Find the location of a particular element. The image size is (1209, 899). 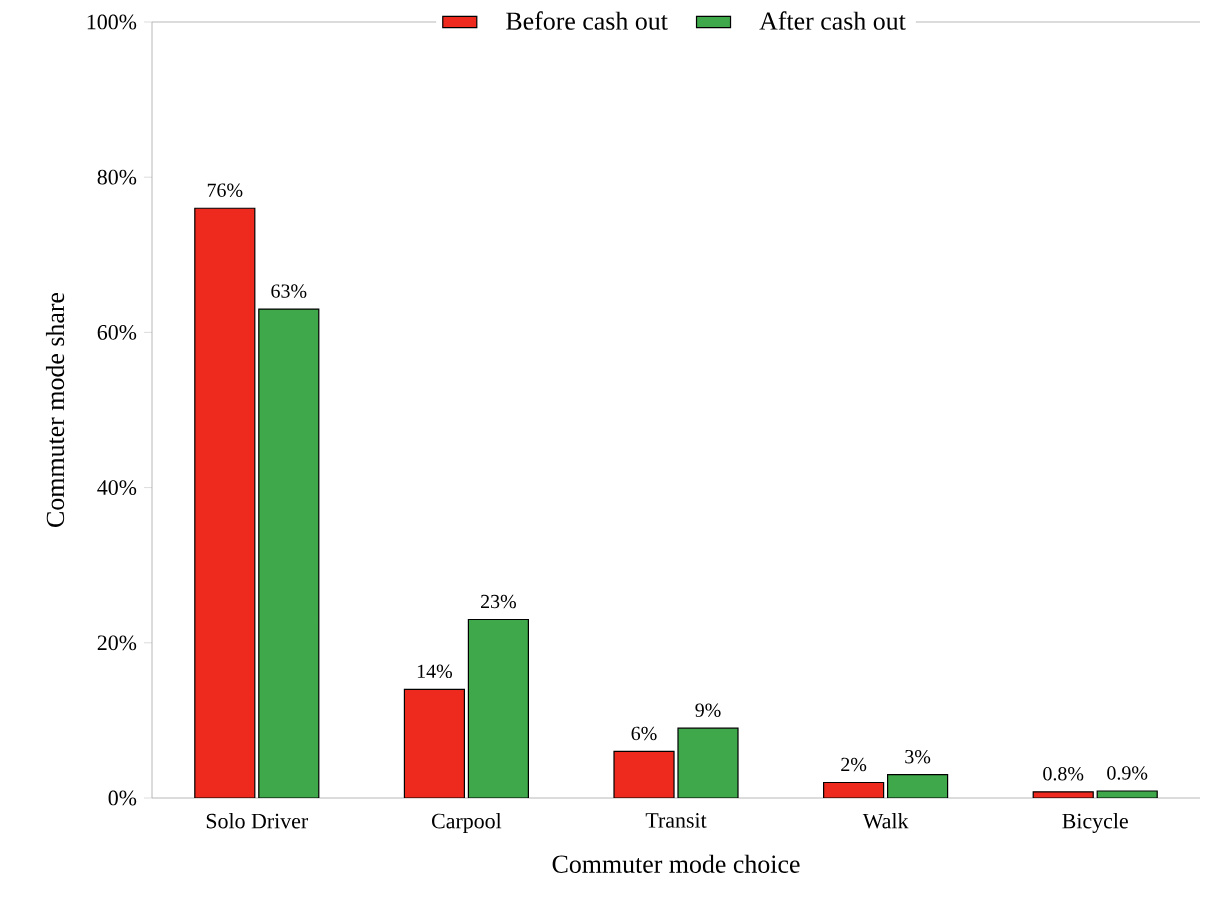

x-axis-title: Commuter mode choice is located at coordinates (676, 863).